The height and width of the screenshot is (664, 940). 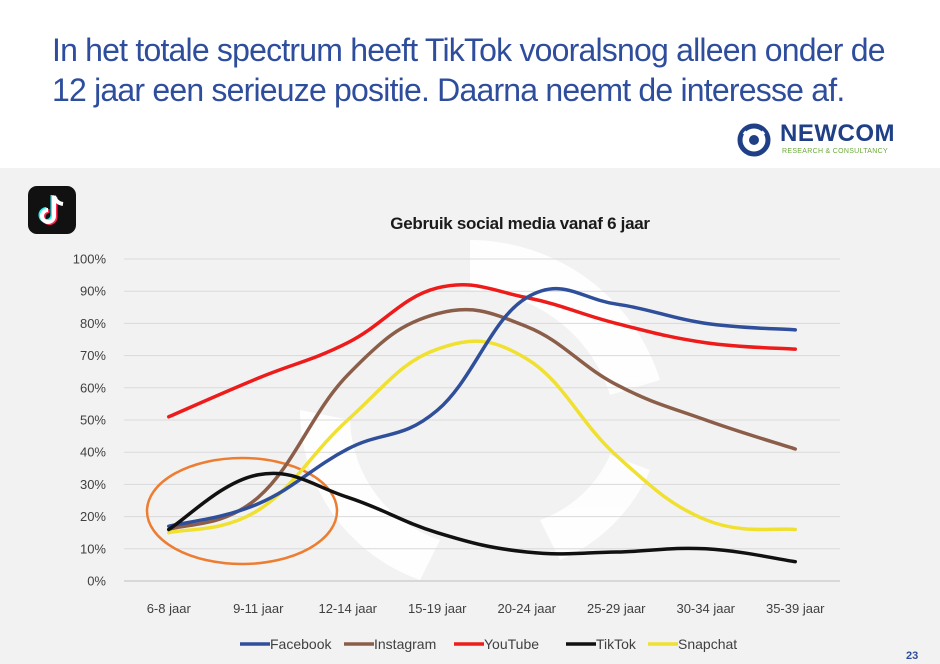 I want to click on x-tick-label: 20-24 jaar, so click(x=526, y=608).